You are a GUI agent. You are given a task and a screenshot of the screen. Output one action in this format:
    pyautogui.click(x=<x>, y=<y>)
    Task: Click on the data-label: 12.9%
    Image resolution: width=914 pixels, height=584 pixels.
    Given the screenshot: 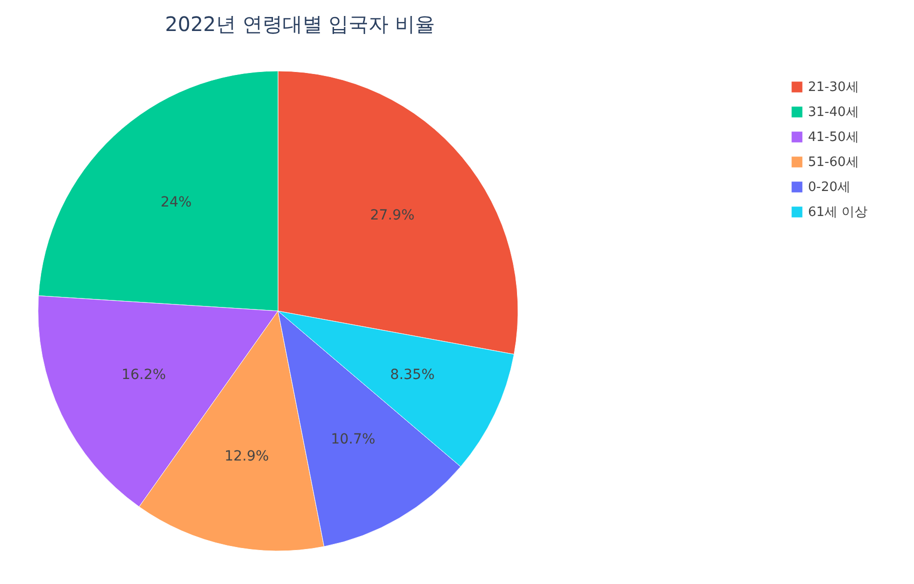 What is the action you would take?
    pyautogui.click(x=246, y=456)
    